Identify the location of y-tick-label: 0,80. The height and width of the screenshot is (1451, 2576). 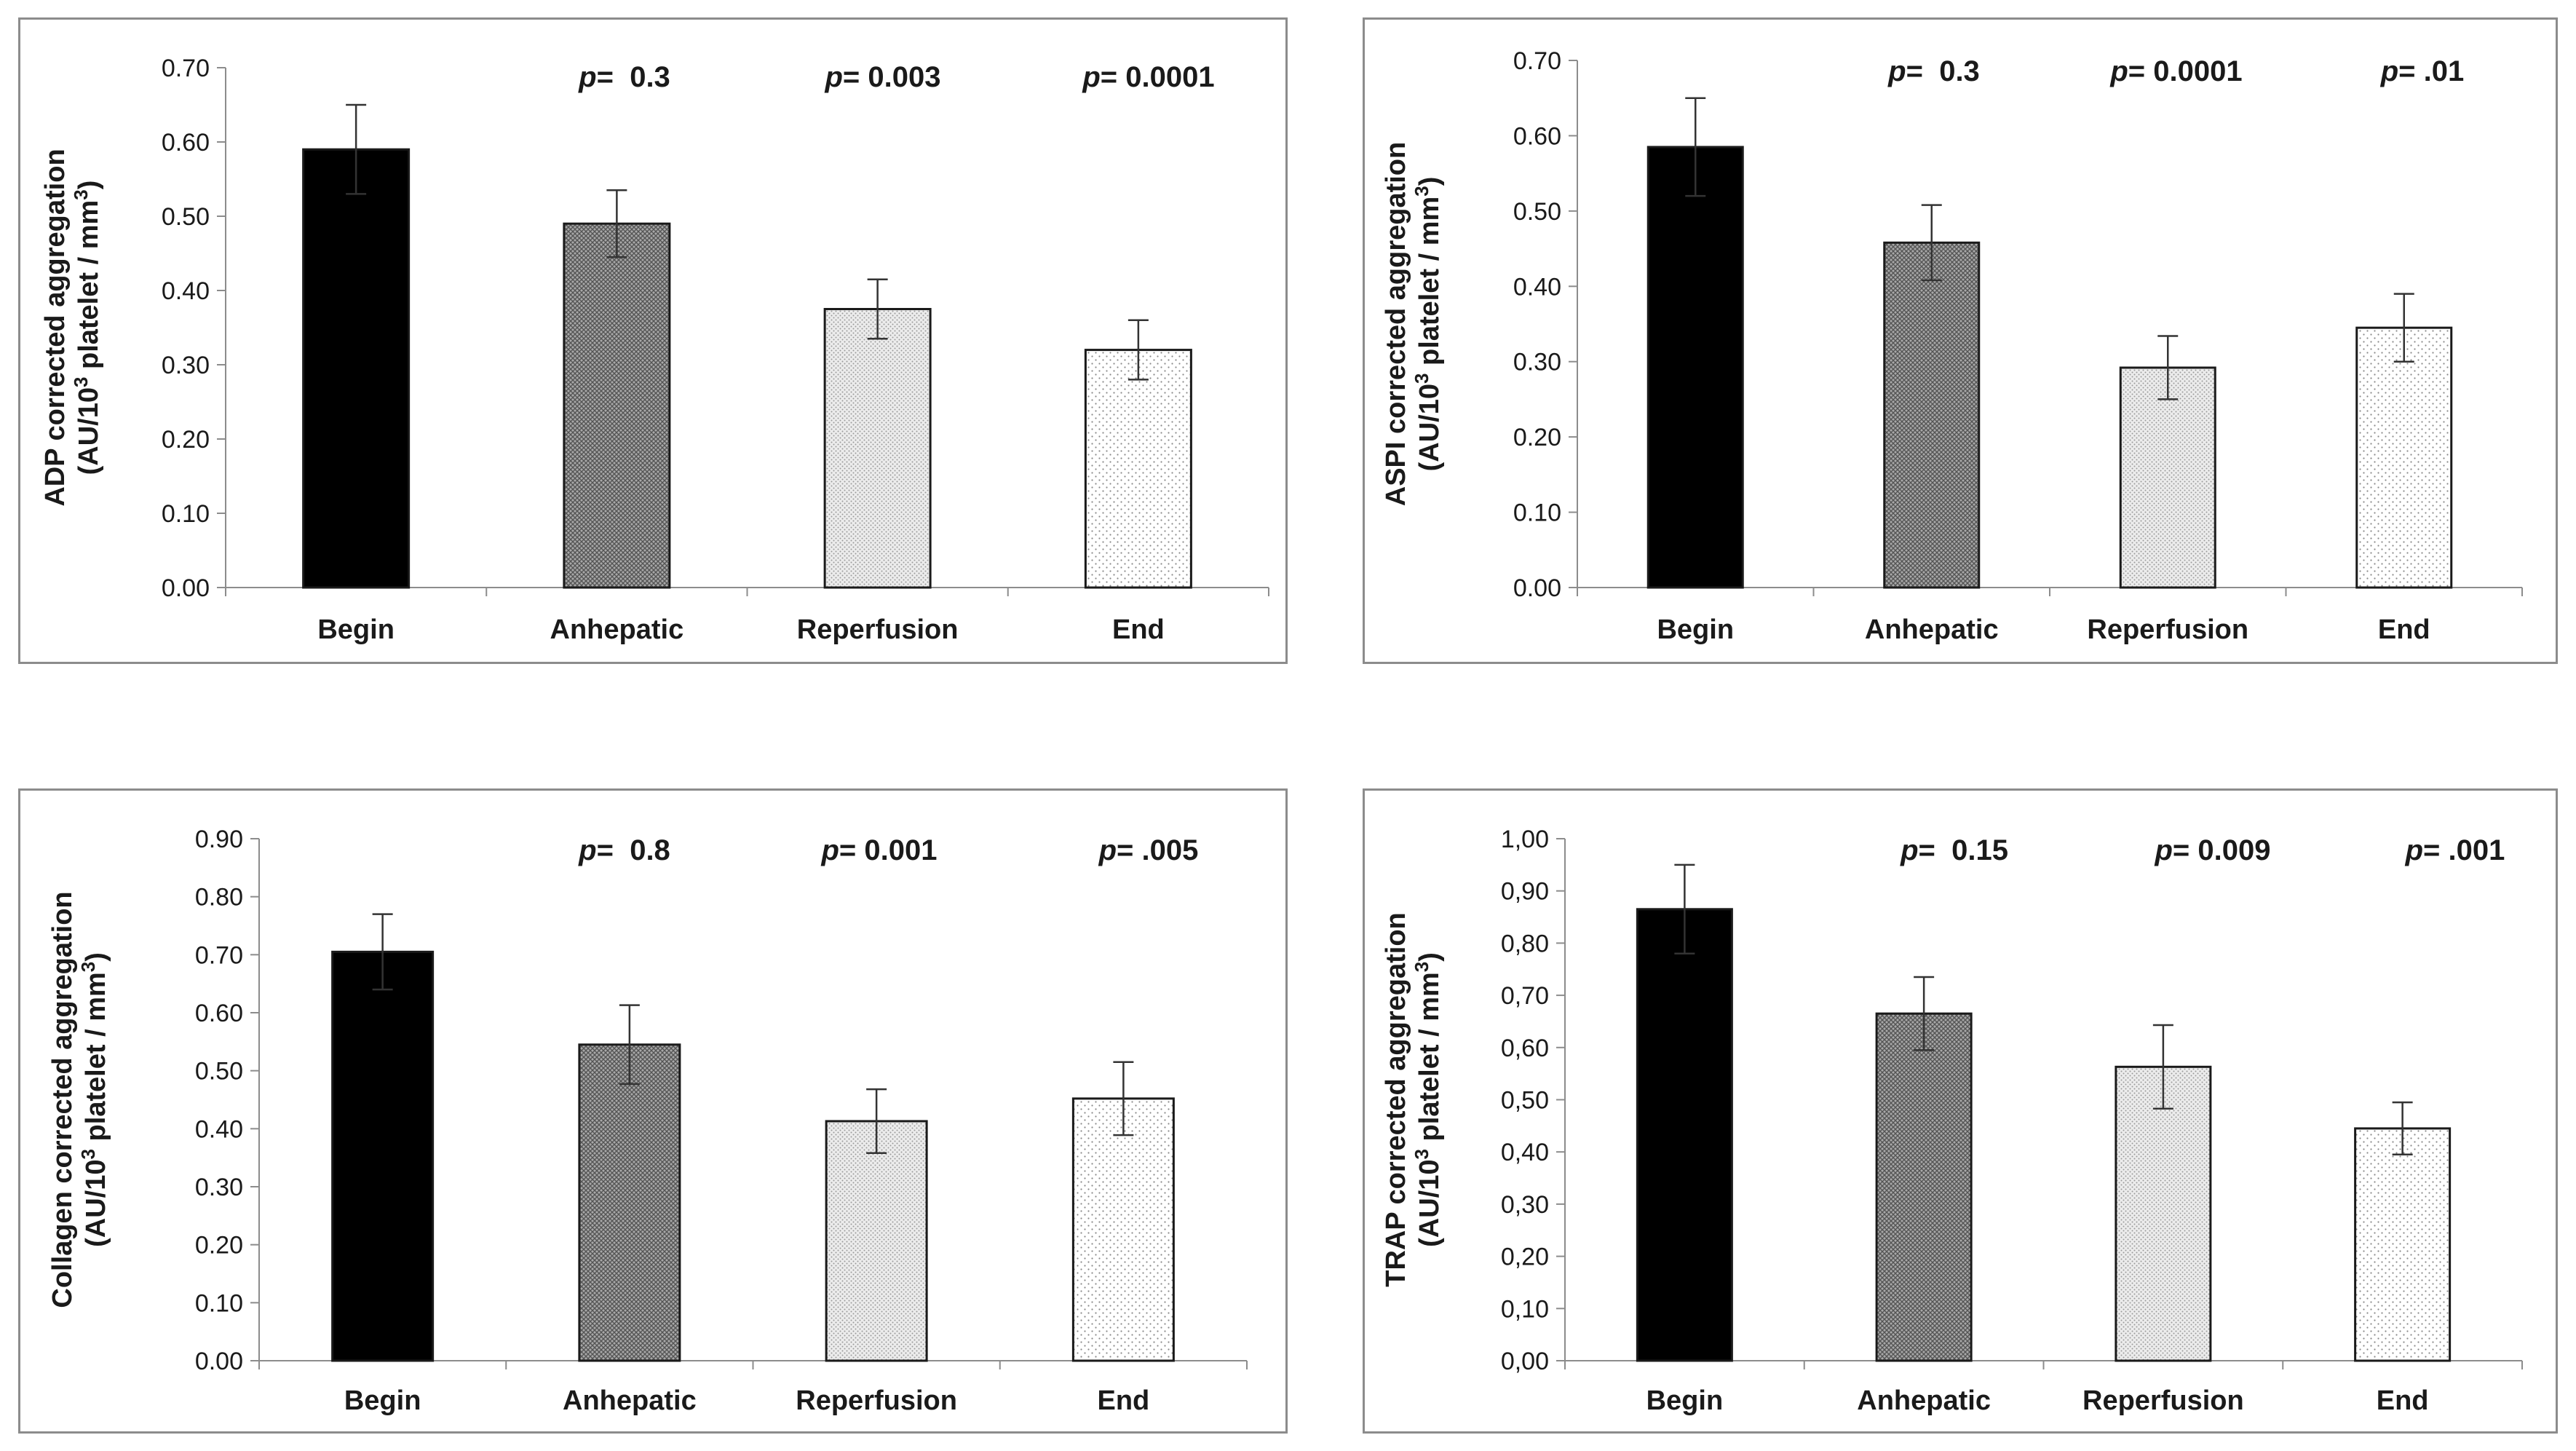
(1525, 943).